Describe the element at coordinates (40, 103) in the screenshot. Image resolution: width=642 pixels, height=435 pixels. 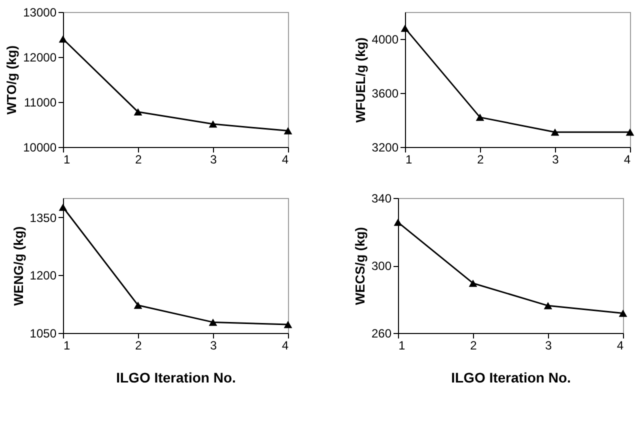
I see `y-tick-label: 11000` at that location.